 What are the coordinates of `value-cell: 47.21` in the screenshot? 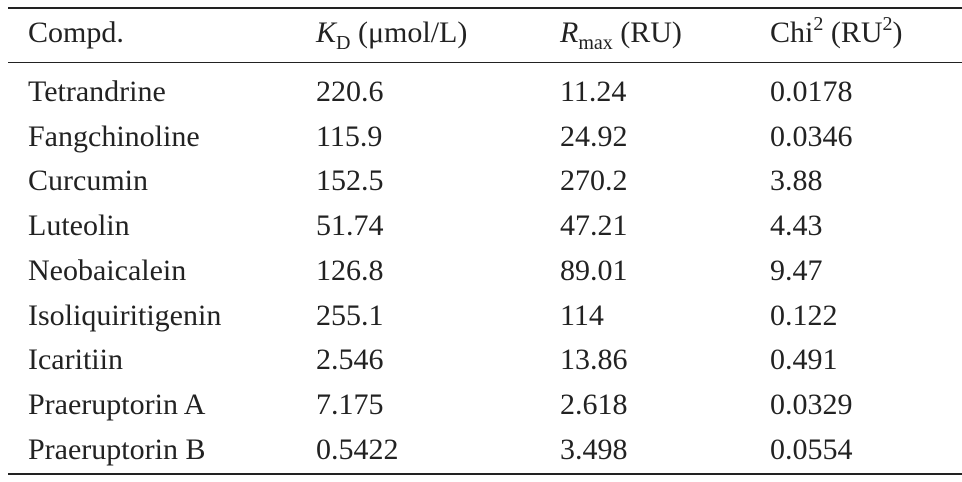 It's located at (594, 226).